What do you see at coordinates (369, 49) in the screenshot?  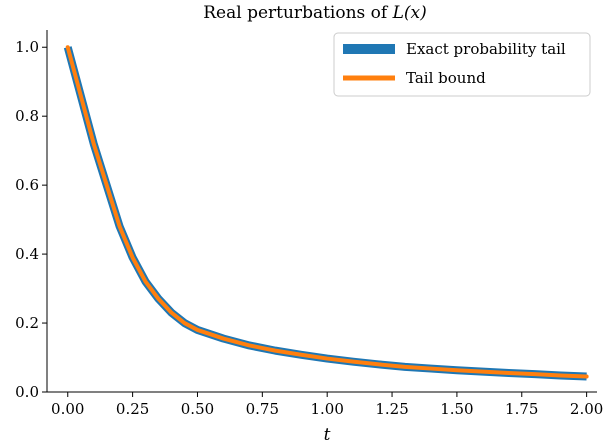 I see `legend-swatch-exact-tail` at bounding box center [369, 49].